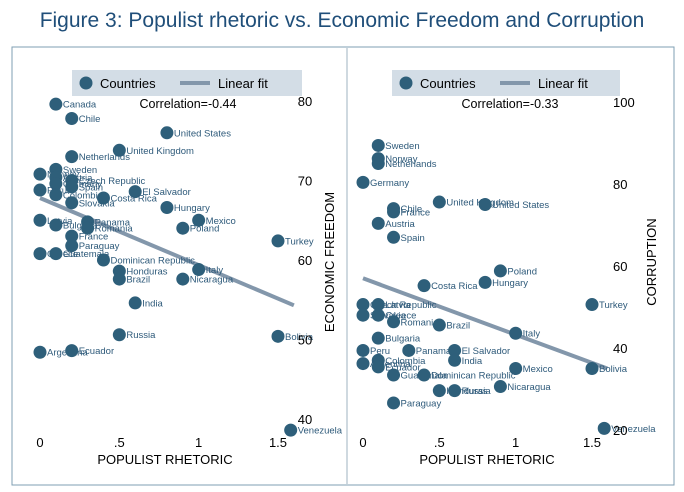  What do you see at coordinates (167, 252) in the screenshot?
I see `linear-fit-line` at bounding box center [167, 252].